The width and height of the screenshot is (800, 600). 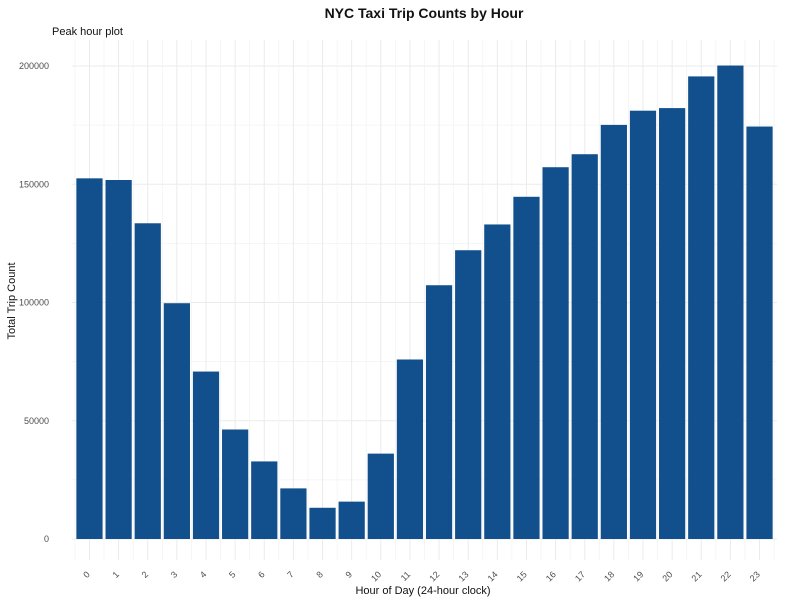 What do you see at coordinates (12, 300) in the screenshot?
I see `y-axis-title: Total Trip Count` at bounding box center [12, 300].